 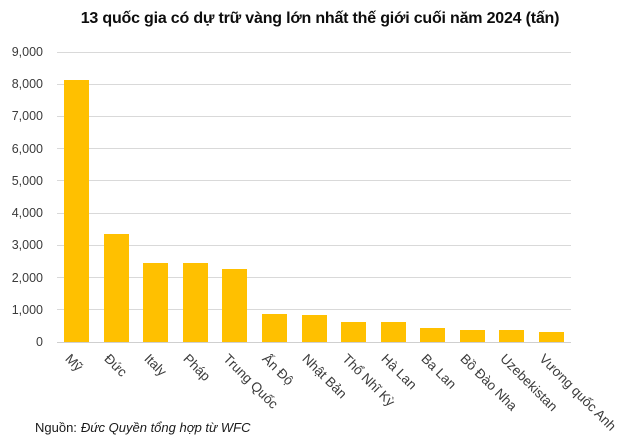 What do you see at coordinates (27, 277) in the screenshot?
I see `y-axis-label: 2,000` at bounding box center [27, 277].